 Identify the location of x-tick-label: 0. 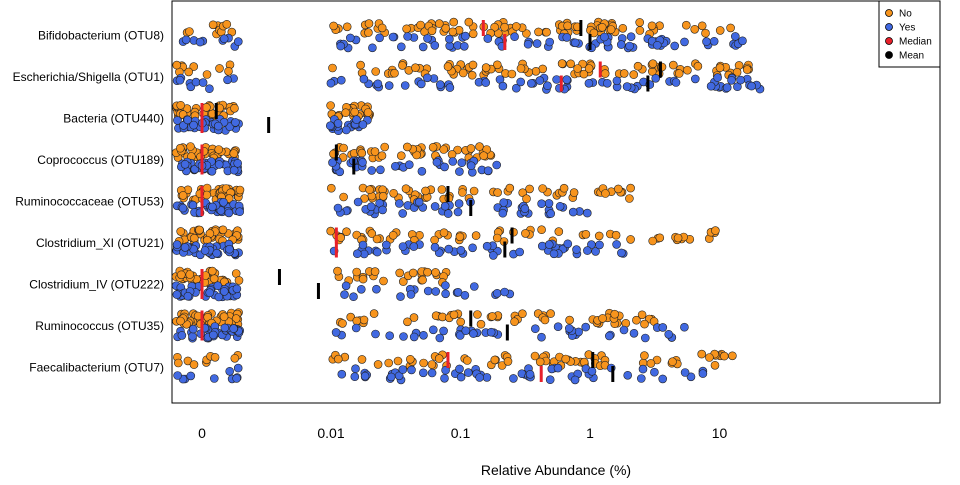
(202, 433).